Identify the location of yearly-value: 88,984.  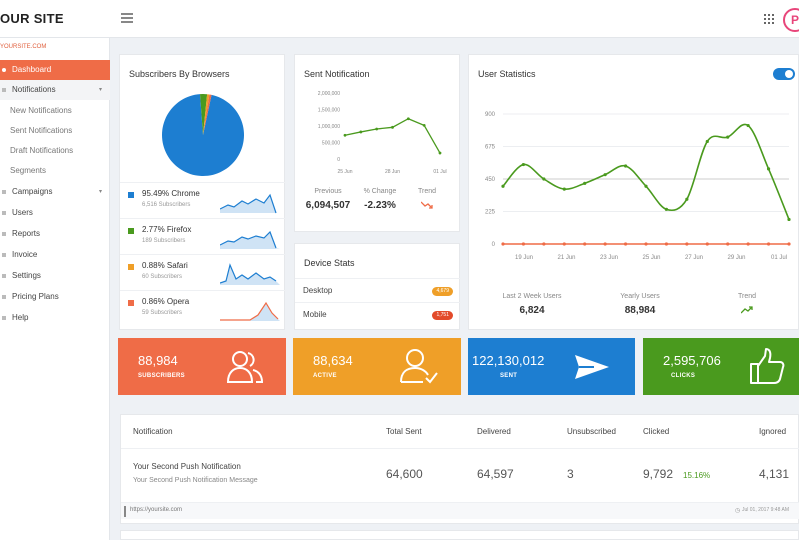
(640, 310).